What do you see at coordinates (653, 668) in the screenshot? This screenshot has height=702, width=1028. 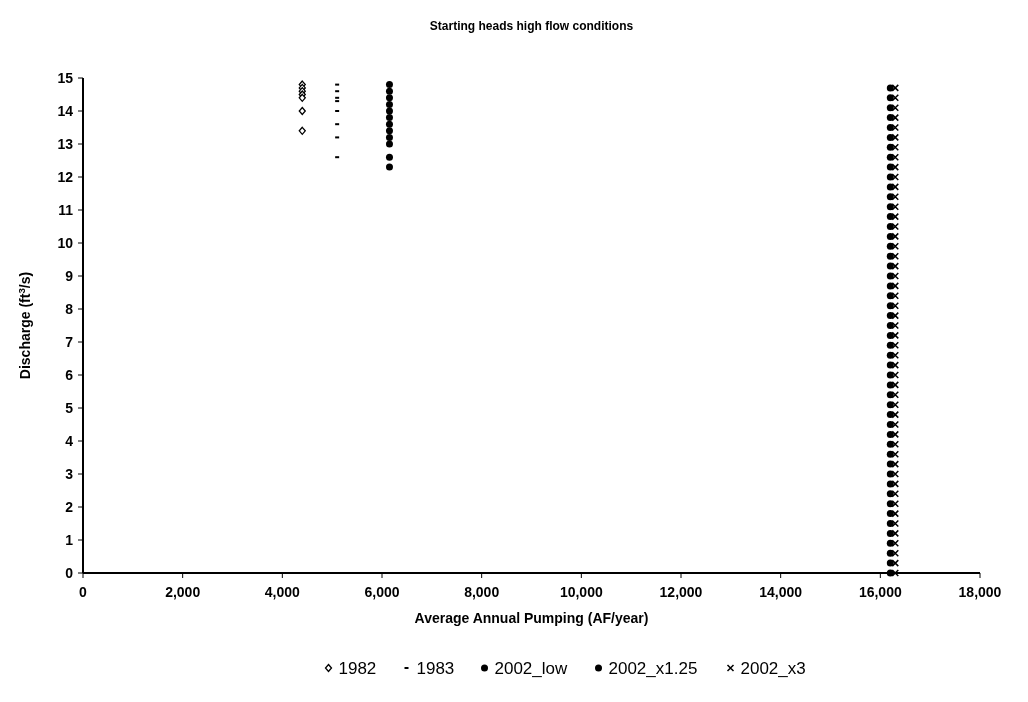 I see `legend-label: 2002_x1.25` at bounding box center [653, 668].